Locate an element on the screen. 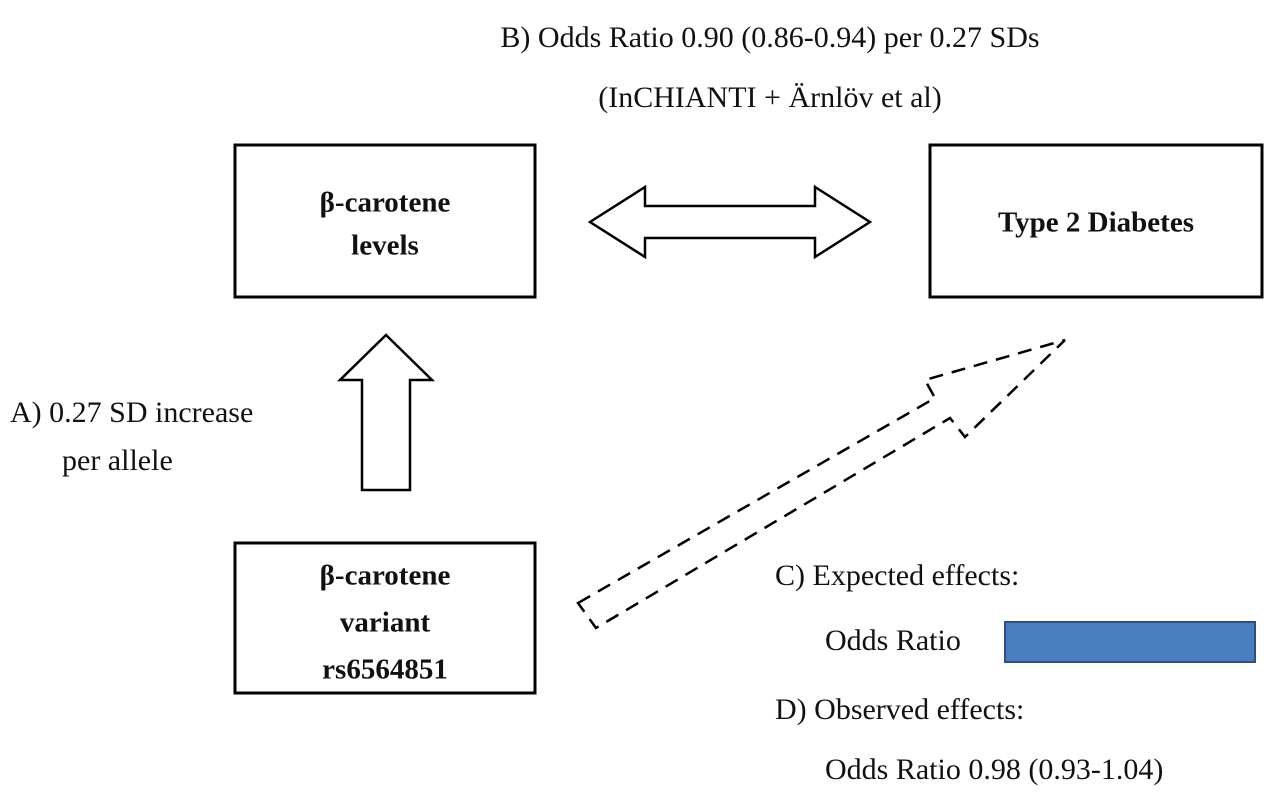 This screenshot has width=1268, height=798. node-label: variant is located at coordinates (385, 623).